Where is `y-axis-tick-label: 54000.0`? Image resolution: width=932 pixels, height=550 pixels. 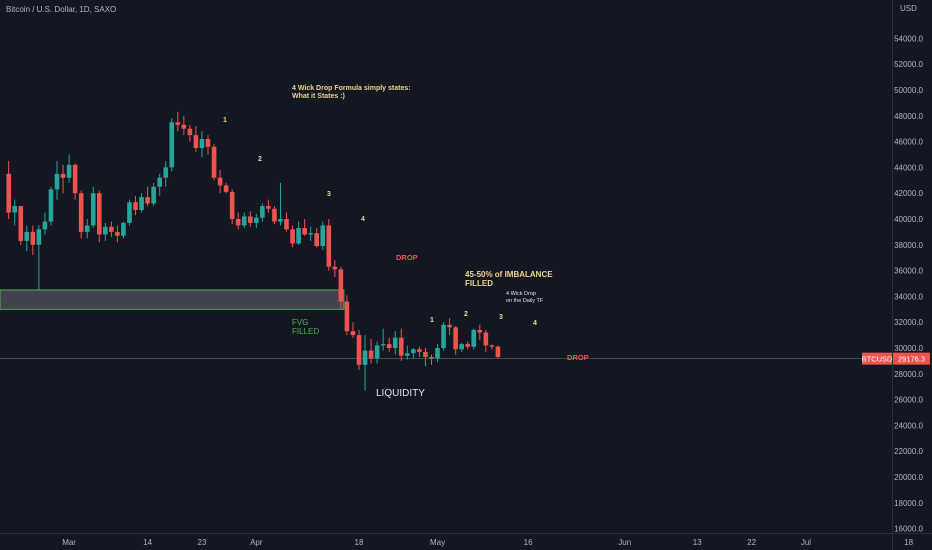 y-axis-tick-label: 54000.0 is located at coordinates (908, 38).